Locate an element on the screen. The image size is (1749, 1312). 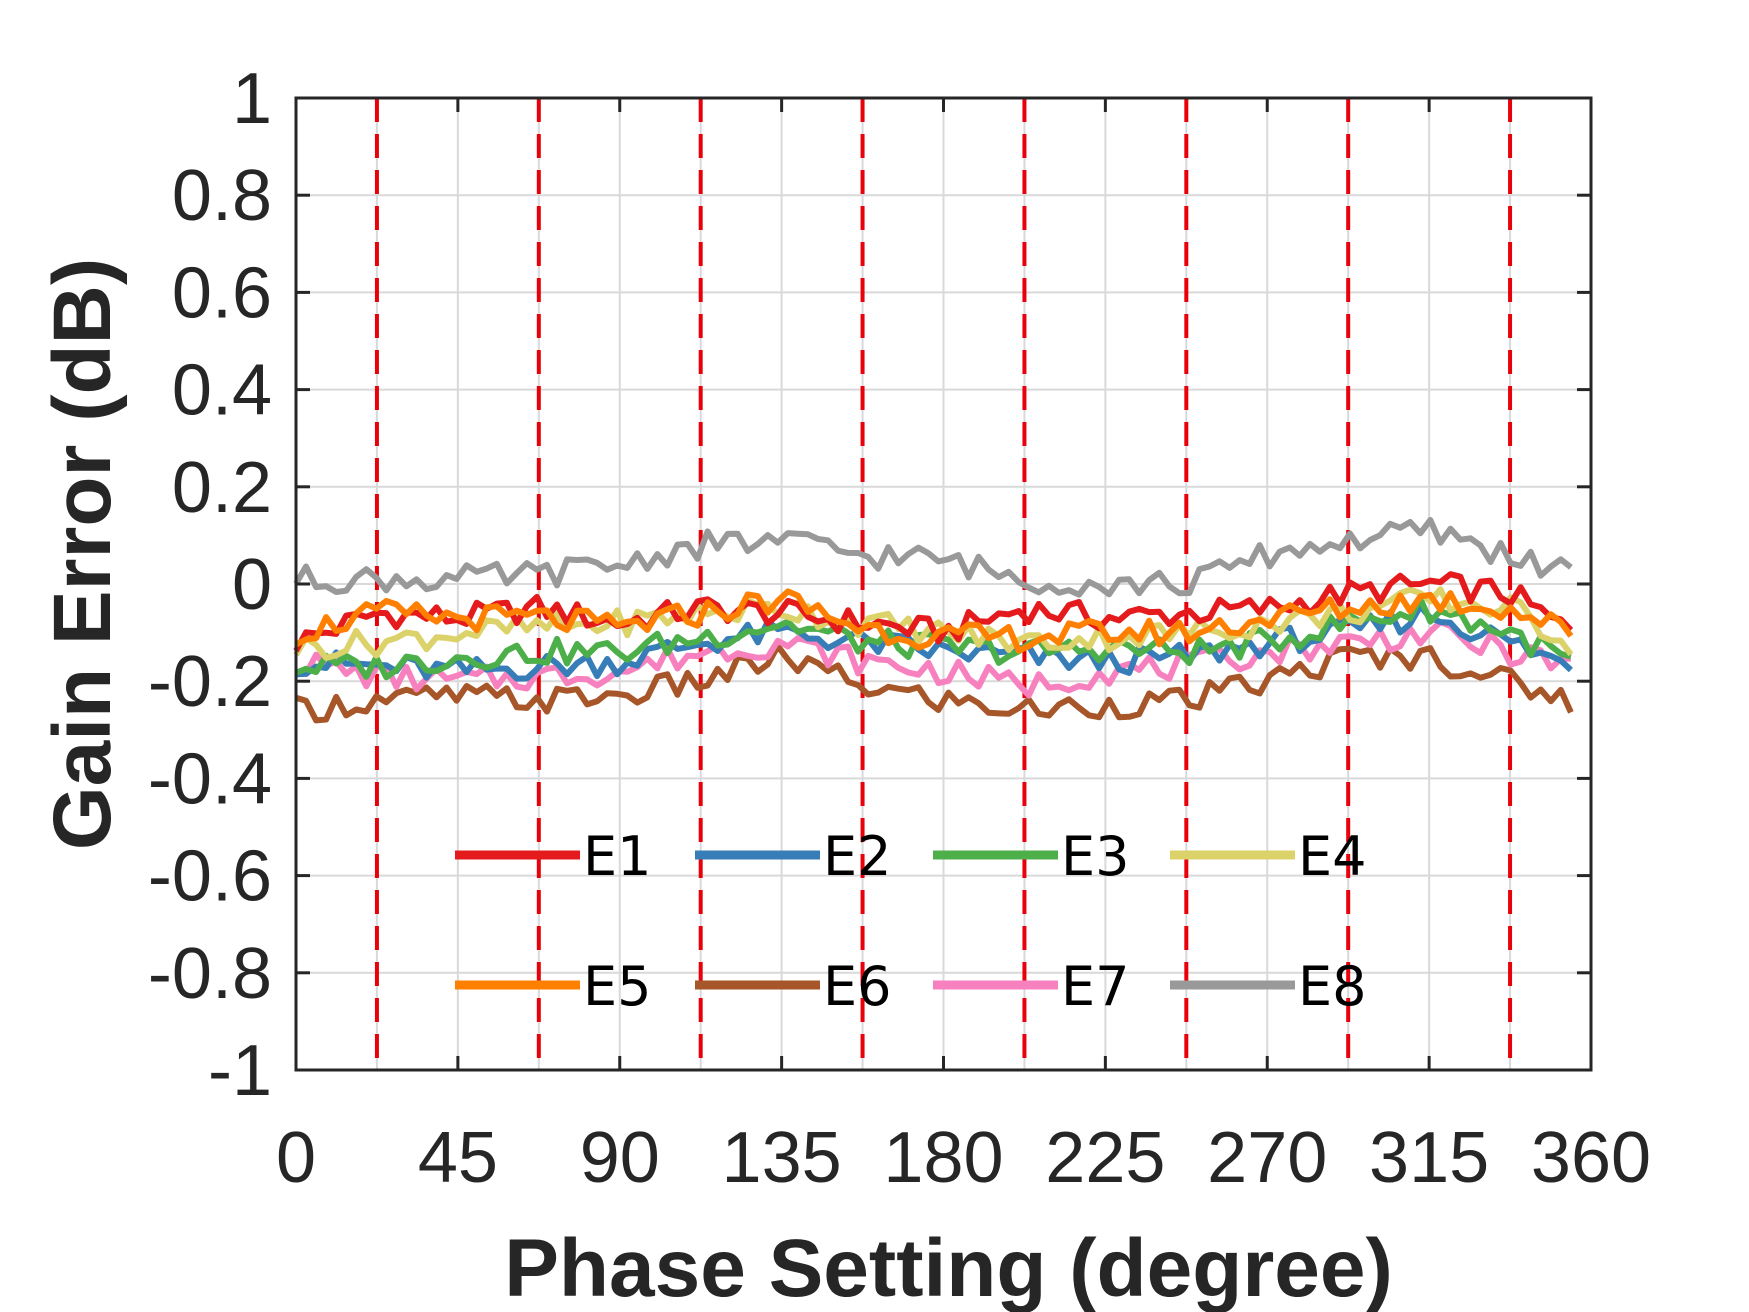
legend-label-e8: E8 is located at coordinates (1332, 986).